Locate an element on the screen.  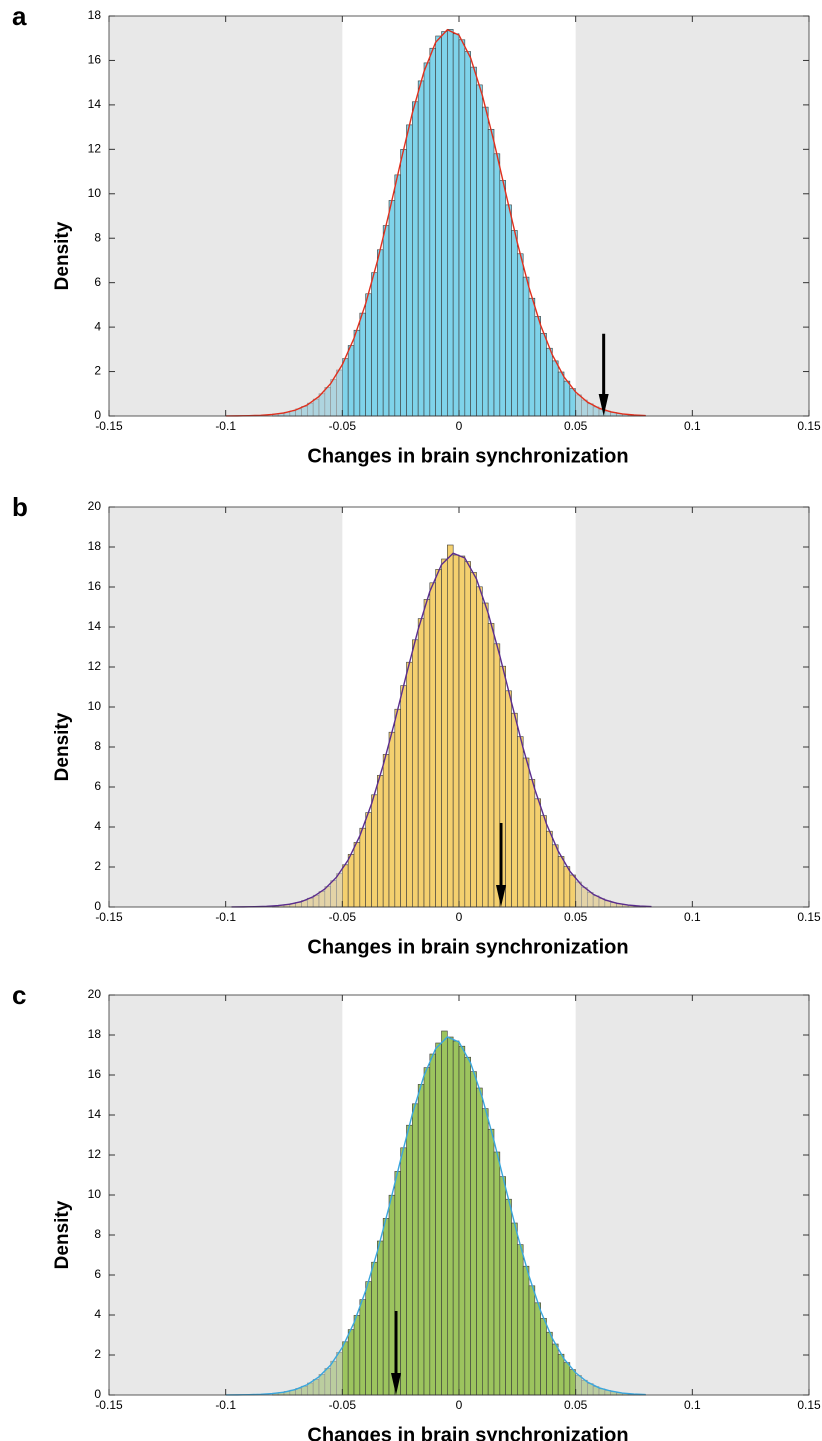
x-axis-label: Changes in brain synchronization is located at coordinates (467, 456).